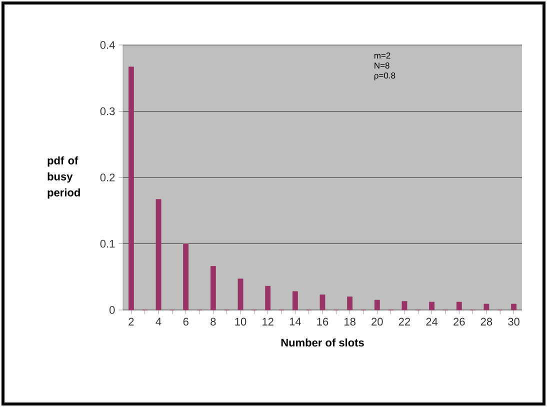 This screenshot has width=547, height=407. What do you see at coordinates (350, 322) in the screenshot?
I see `x-tick-label: 18` at bounding box center [350, 322].